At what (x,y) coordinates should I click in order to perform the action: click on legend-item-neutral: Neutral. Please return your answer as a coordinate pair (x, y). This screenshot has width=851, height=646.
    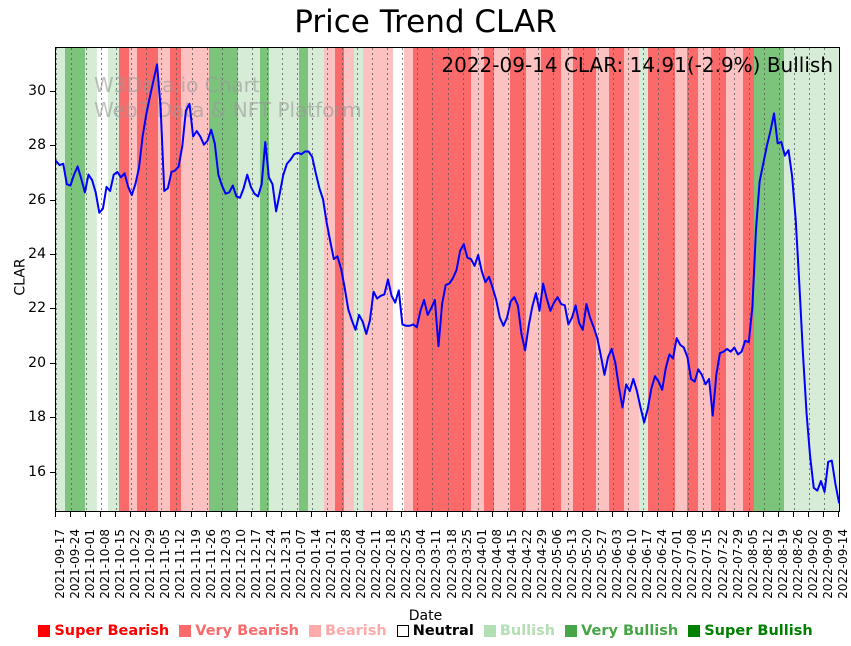
    Looking at the image, I should click on (435, 631).